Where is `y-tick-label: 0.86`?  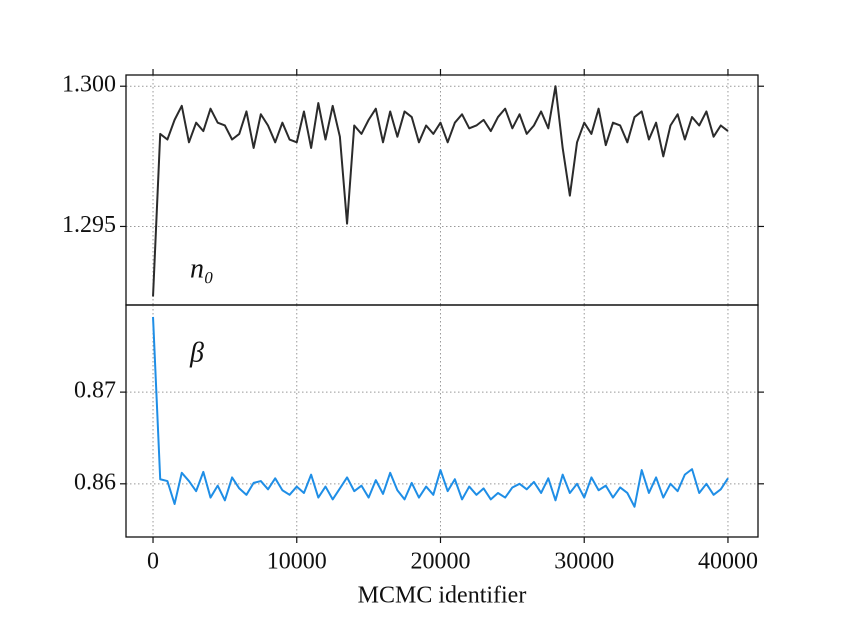 y-tick-label: 0.86 is located at coordinates (95, 482).